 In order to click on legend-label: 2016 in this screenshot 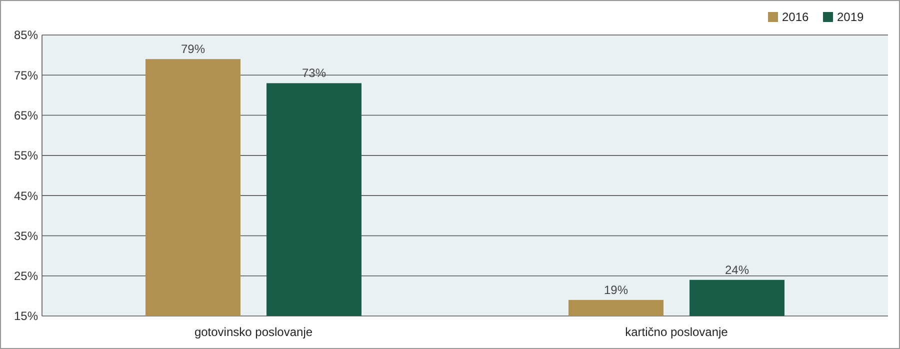, I will do `click(796, 17)`.